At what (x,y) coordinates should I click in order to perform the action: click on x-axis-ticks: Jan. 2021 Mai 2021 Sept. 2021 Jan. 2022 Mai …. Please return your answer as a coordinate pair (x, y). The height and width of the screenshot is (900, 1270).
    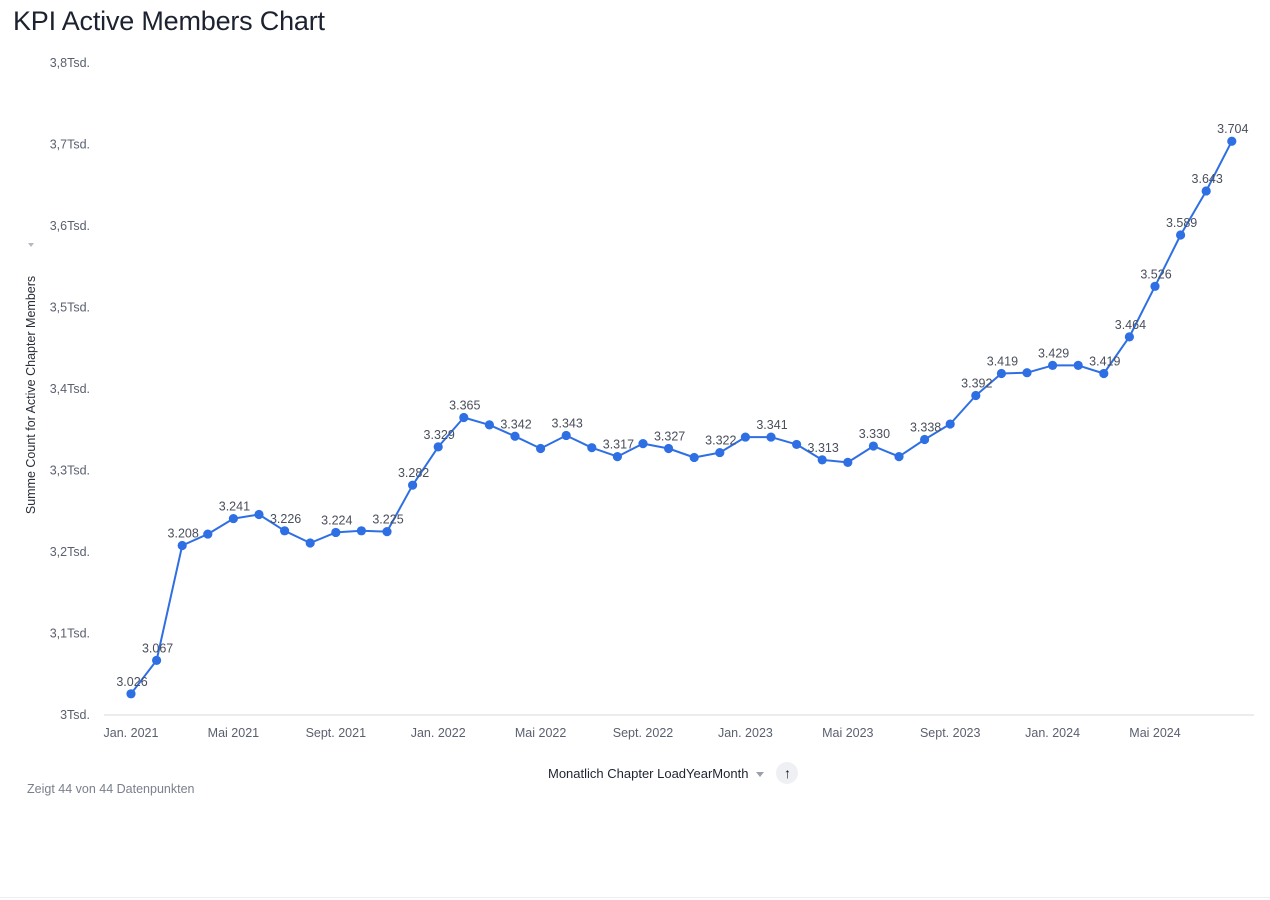
    Looking at the image, I should click on (642, 733).